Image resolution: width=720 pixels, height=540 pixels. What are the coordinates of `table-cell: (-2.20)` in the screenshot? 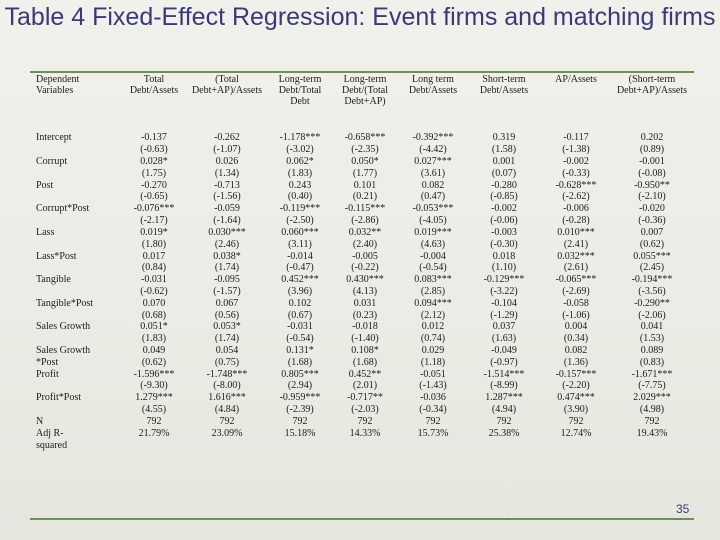 It's located at (576, 386).